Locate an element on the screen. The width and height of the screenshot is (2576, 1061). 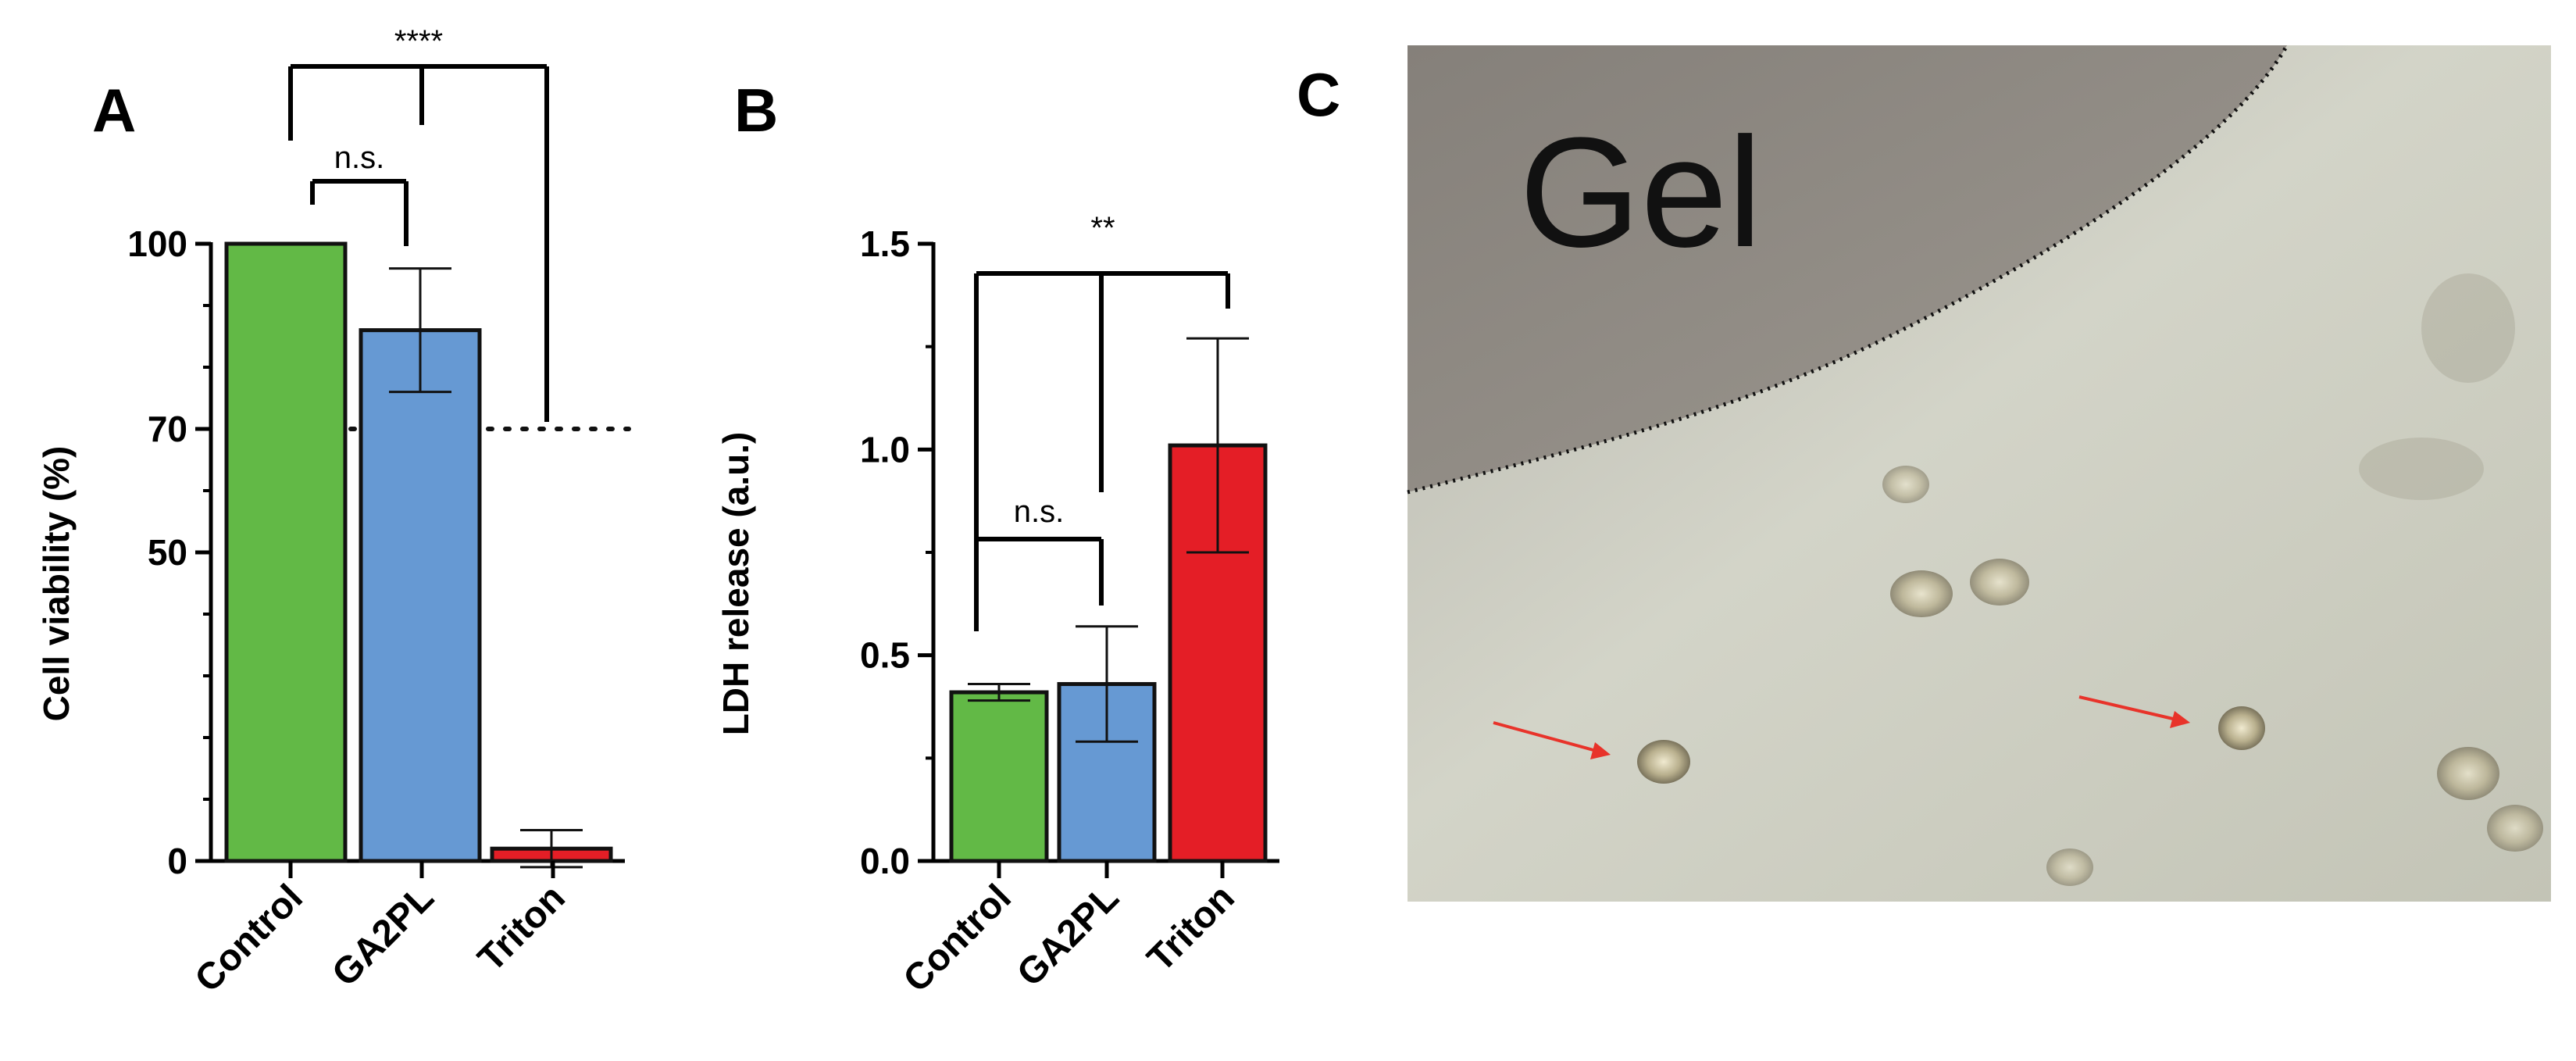
y-tick-label: 50 is located at coordinates (167, 552).